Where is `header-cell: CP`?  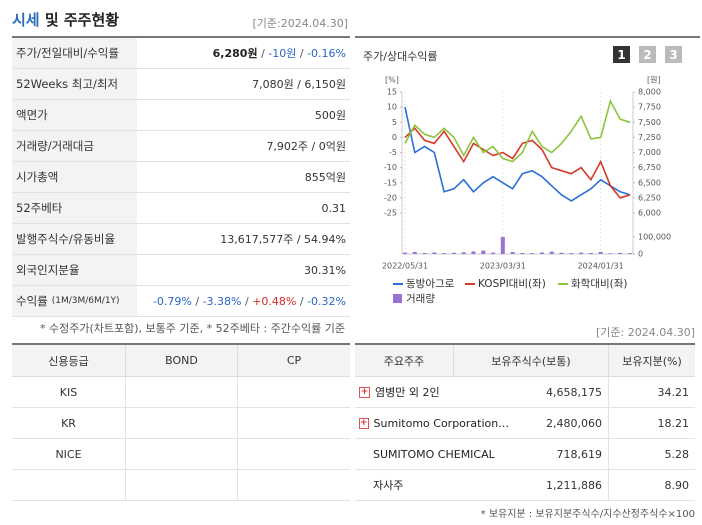
header-cell: CP is located at coordinates (293, 361).